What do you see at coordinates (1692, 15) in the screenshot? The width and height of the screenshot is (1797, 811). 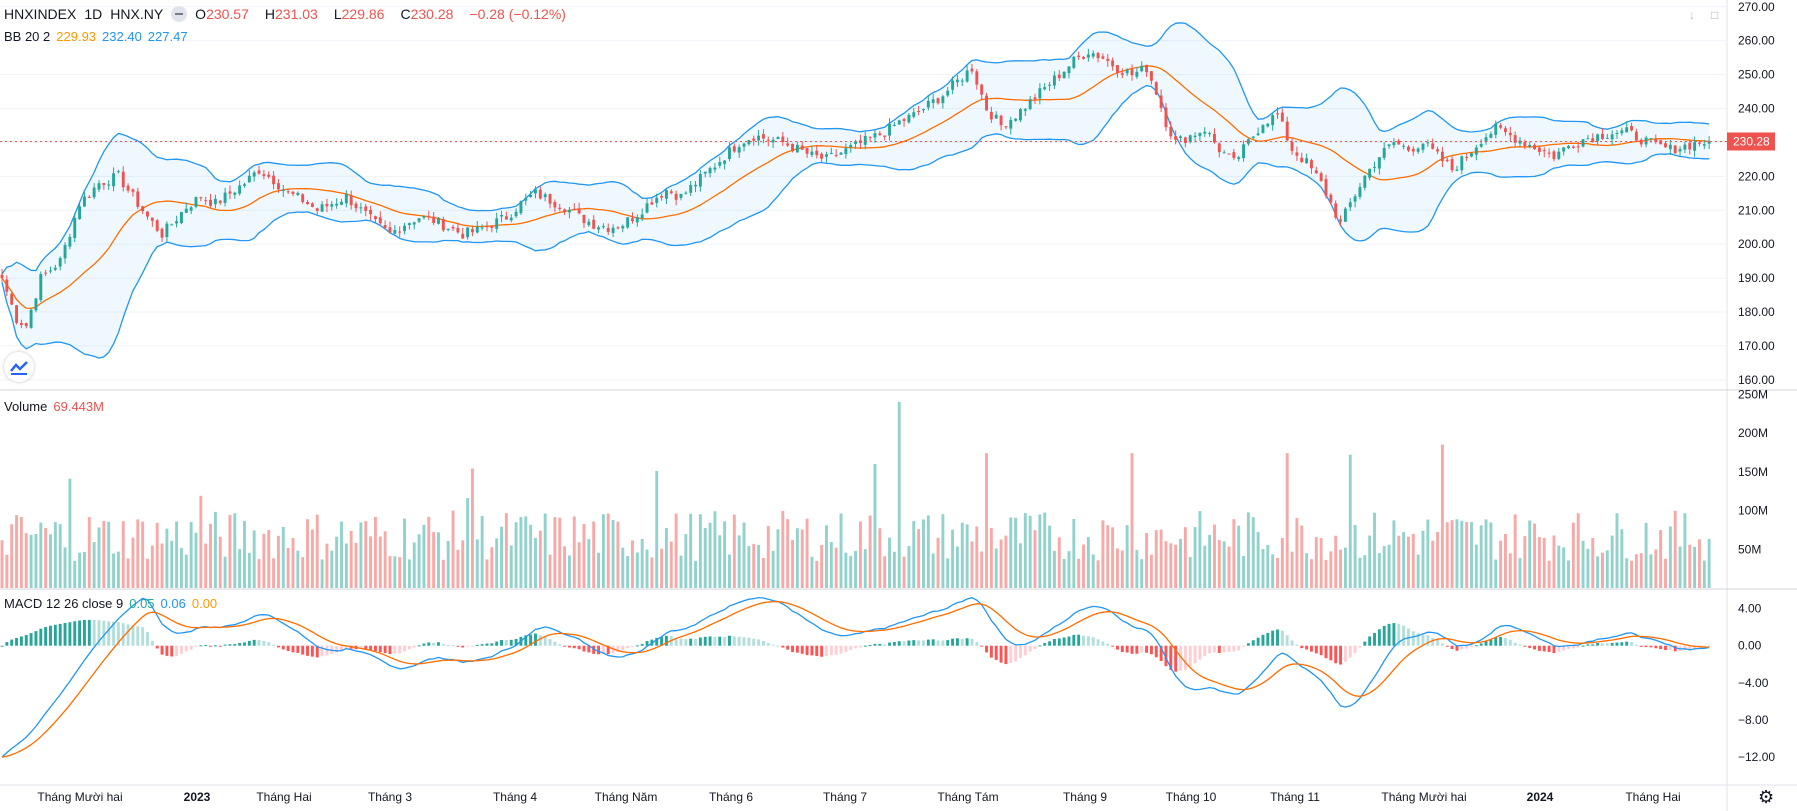 I see `download-icon: ↓` at bounding box center [1692, 15].